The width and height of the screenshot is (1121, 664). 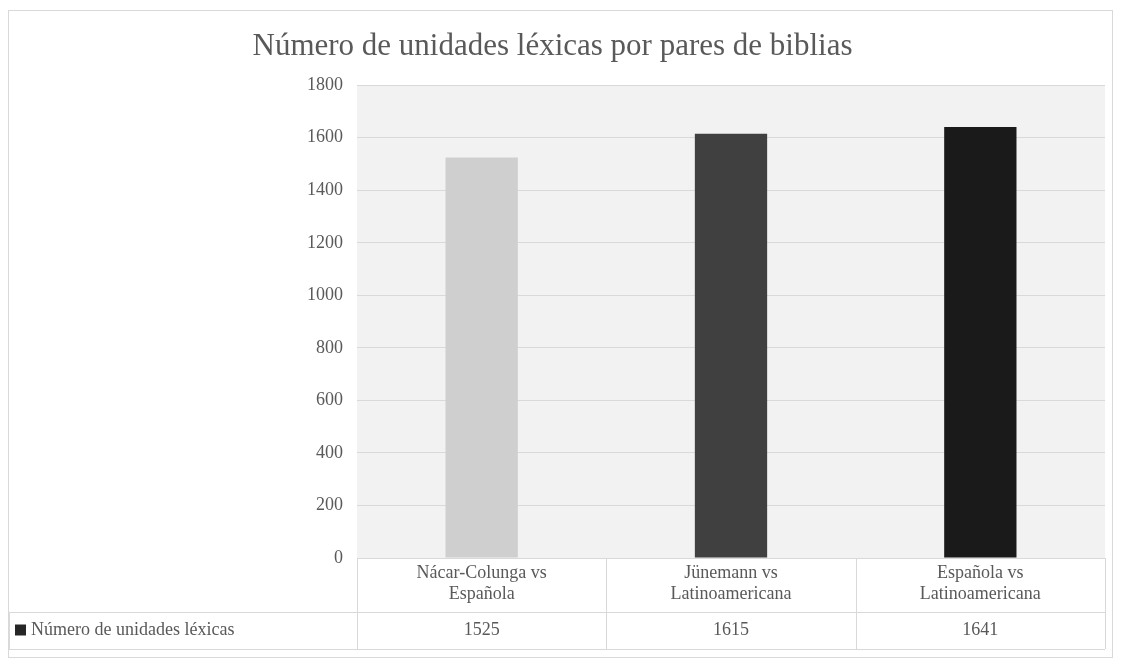 What do you see at coordinates (481, 629) in the screenshot?
I see `data-label: 1525` at bounding box center [481, 629].